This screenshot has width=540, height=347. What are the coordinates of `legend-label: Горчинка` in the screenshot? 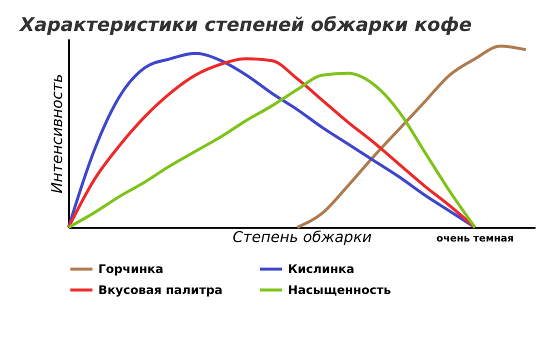 It's located at (131, 269).